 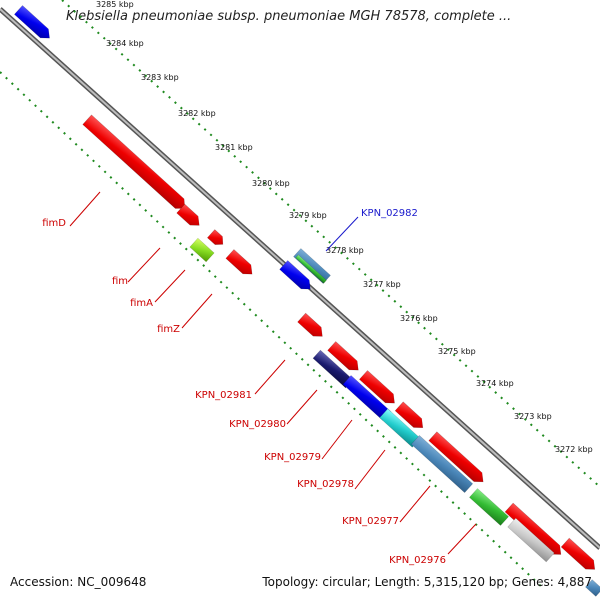 I want to click on gene-KPN_02978-steel, so click(x=442, y=464).